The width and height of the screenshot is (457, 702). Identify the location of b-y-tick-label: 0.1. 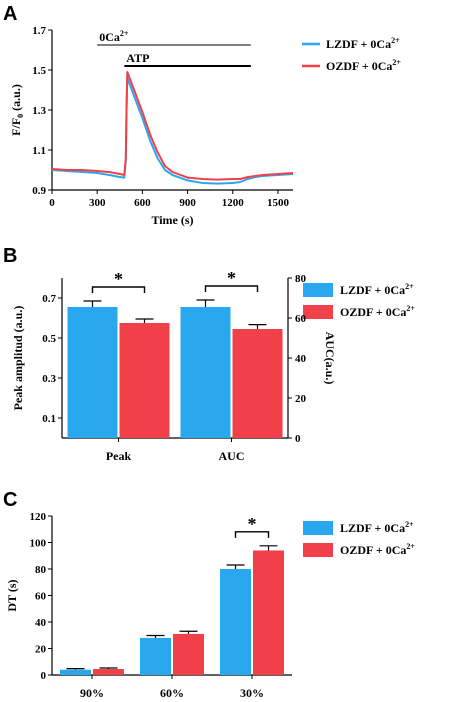
(49, 419).